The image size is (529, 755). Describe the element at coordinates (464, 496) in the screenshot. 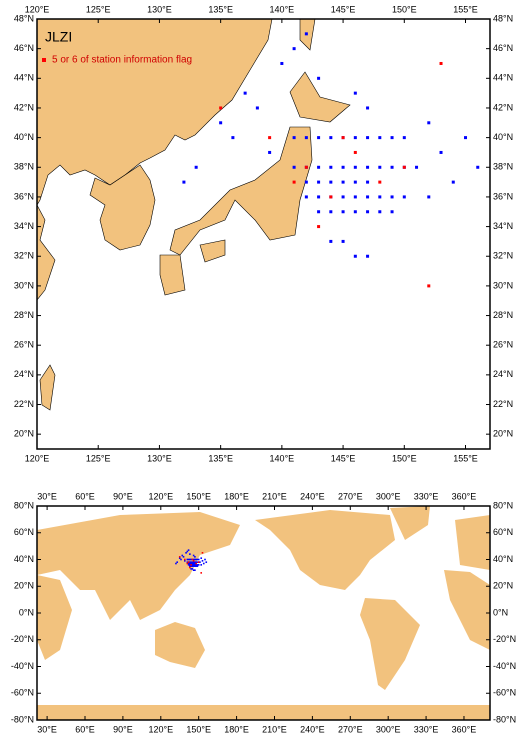

I see `x-tick-label: 360°E` at that location.